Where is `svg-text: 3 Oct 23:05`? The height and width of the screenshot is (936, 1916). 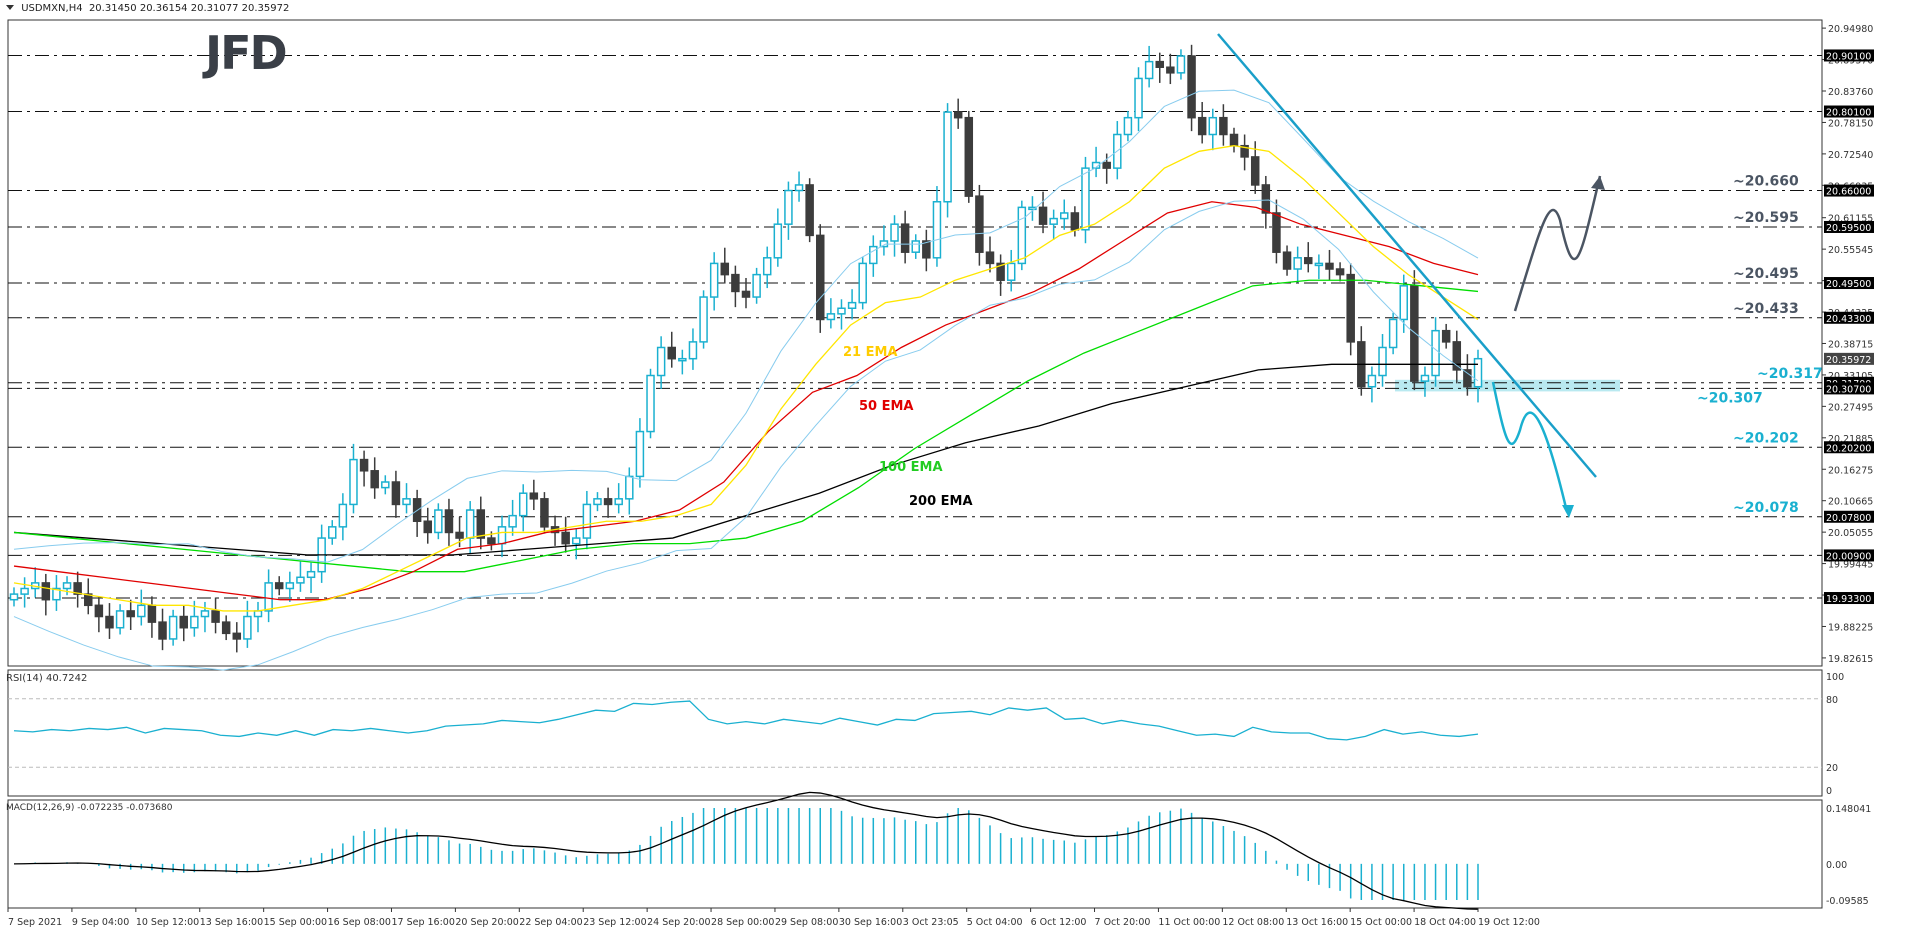 svg-text: 3 Oct 23:05 is located at coordinates (931, 922).